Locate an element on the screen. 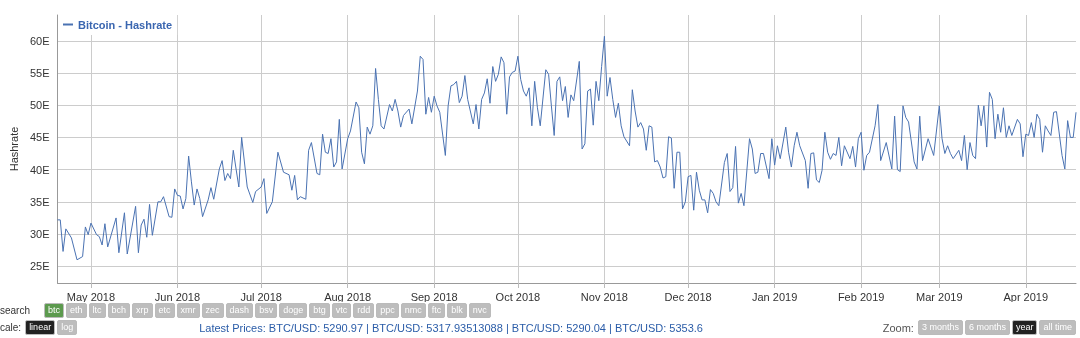 The image size is (1080, 338). y-tick-label: 30E is located at coordinates (39, 234).